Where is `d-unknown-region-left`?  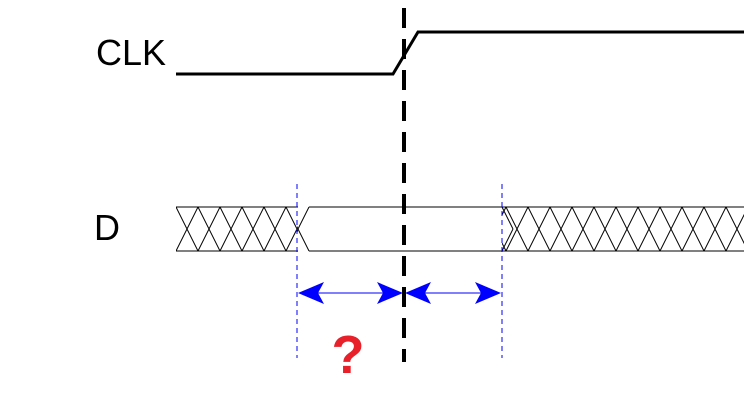 d-unknown-region-left is located at coordinates (237, 229).